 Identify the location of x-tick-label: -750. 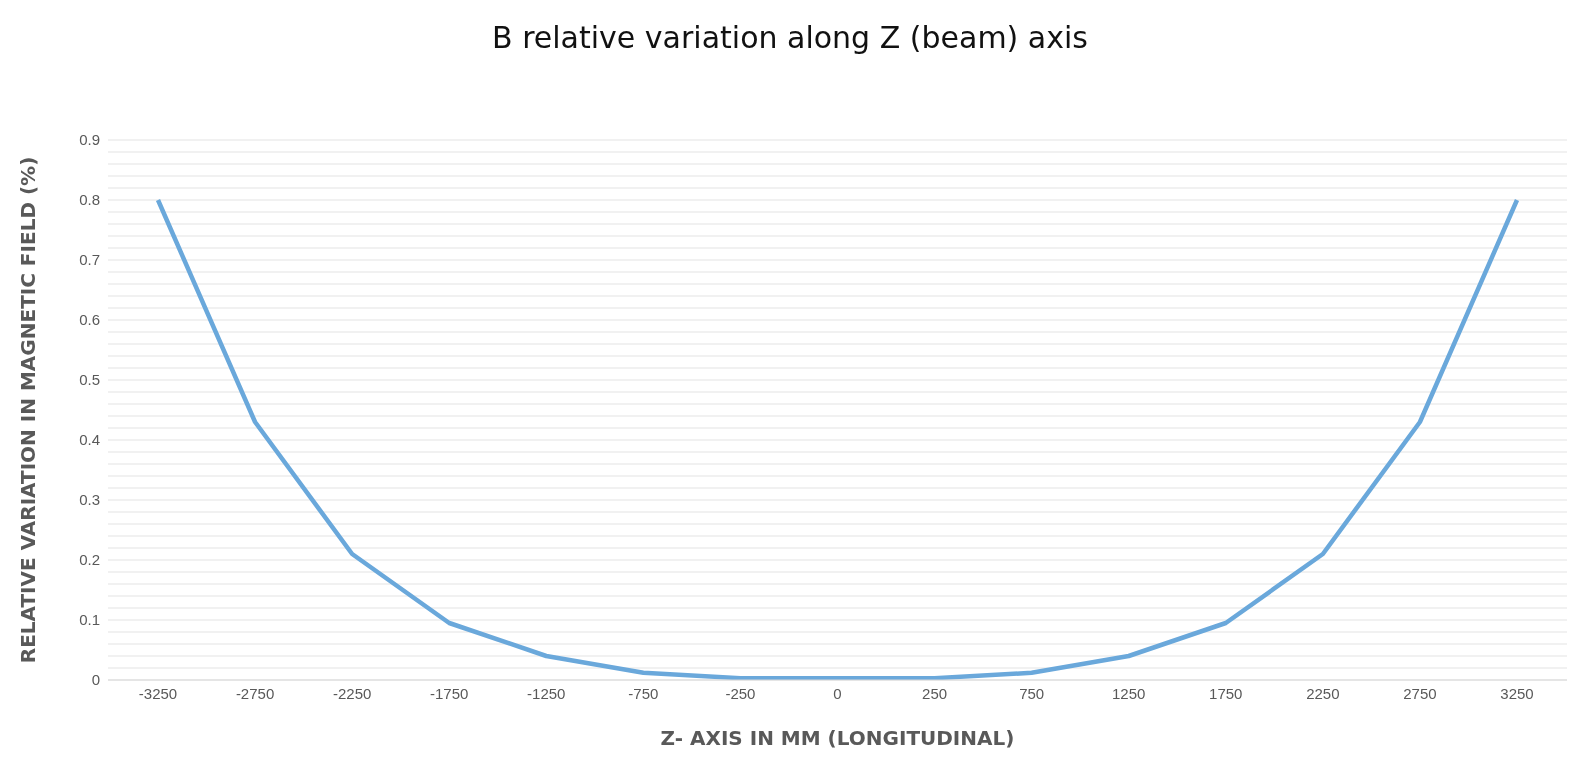
(643, 693).